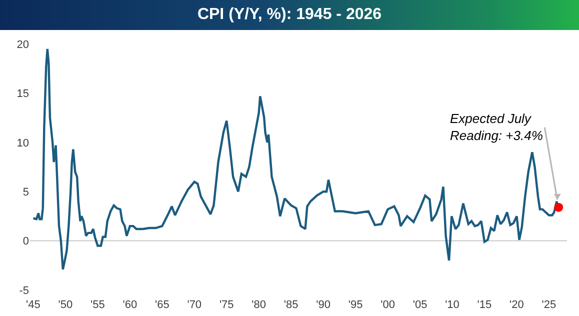  I want to click on y-tick-label: 10, so click(22, 143).